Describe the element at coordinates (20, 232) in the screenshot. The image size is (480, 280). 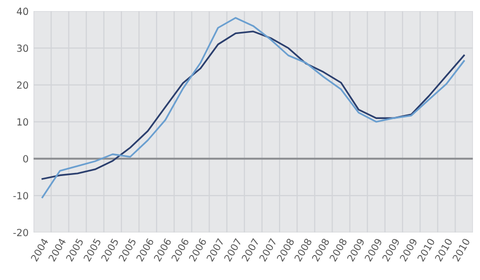
I see `y-tick-label: -20` at that location.